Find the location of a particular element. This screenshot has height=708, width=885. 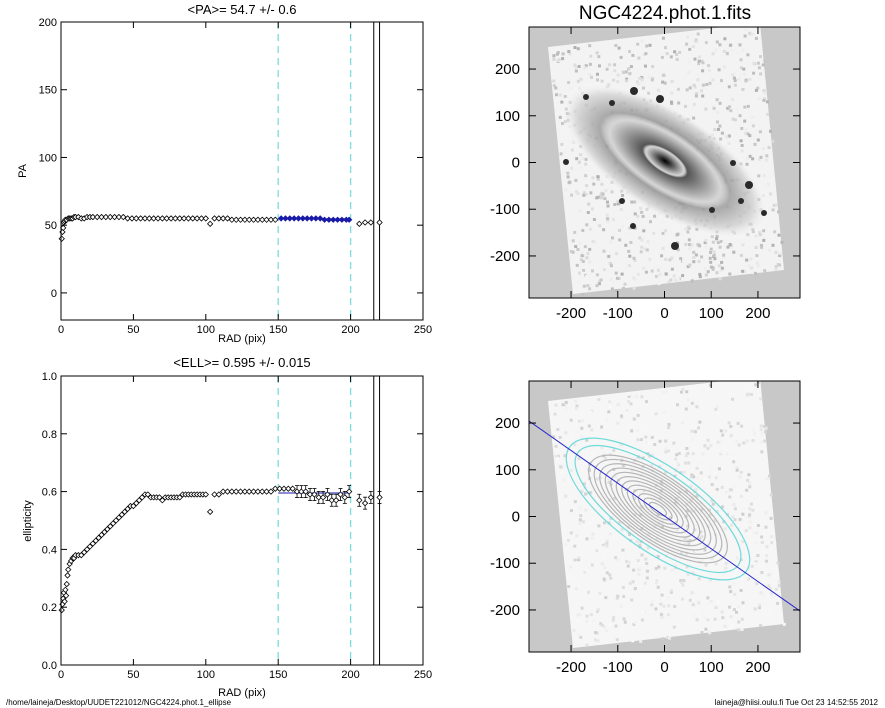

x-tick-label: 0 is located at coordinates (664, 313).